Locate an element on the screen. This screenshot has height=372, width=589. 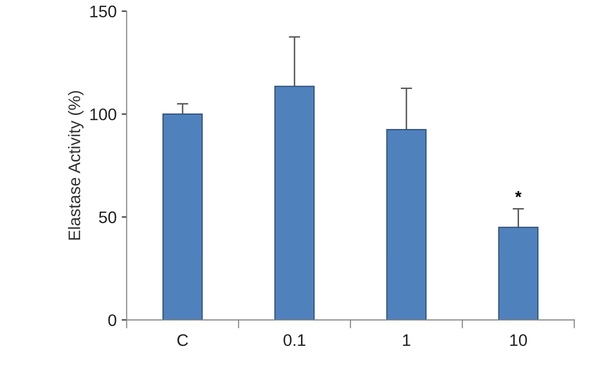
x-tick-label: C is located at coordinates (182, 340).